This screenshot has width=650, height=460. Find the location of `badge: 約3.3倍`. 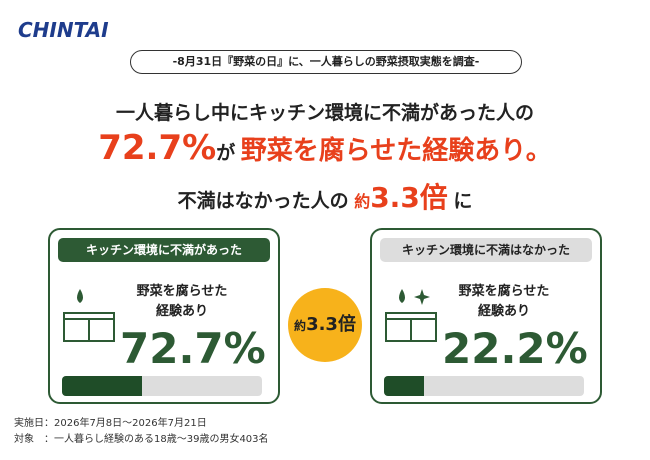

badge: 約3.3倍 is located at coordinates (325, 325).